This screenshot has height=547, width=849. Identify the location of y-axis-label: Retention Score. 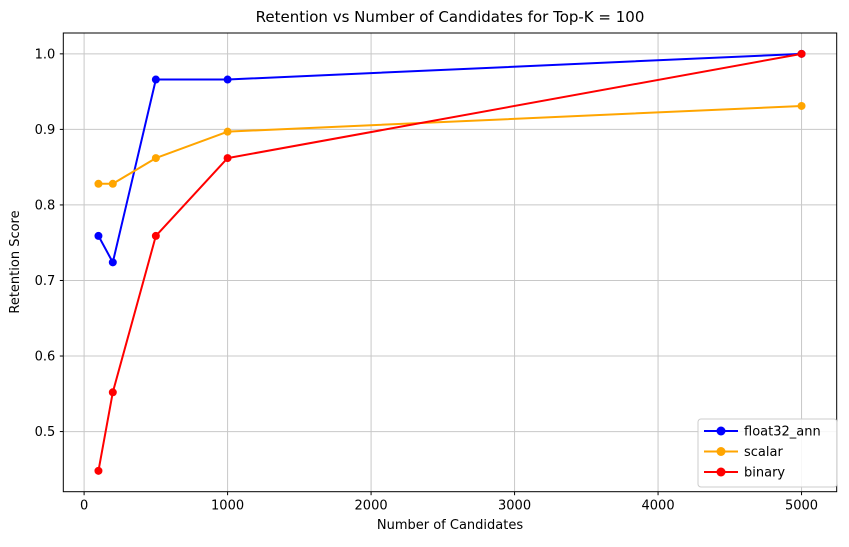
(15, 261).